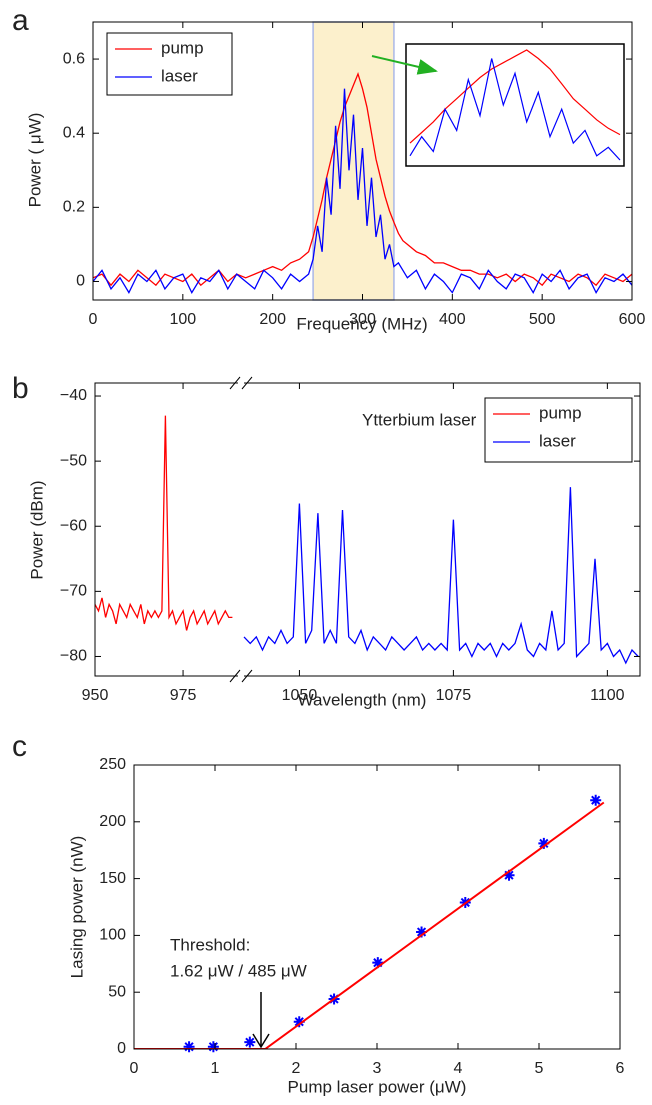 This screenshot has width=652, height=1105. What do you see at coordinates (261, 1041) in the screenshot?
I see `threshold-arrowhead` at bounding box center [261, 1041].